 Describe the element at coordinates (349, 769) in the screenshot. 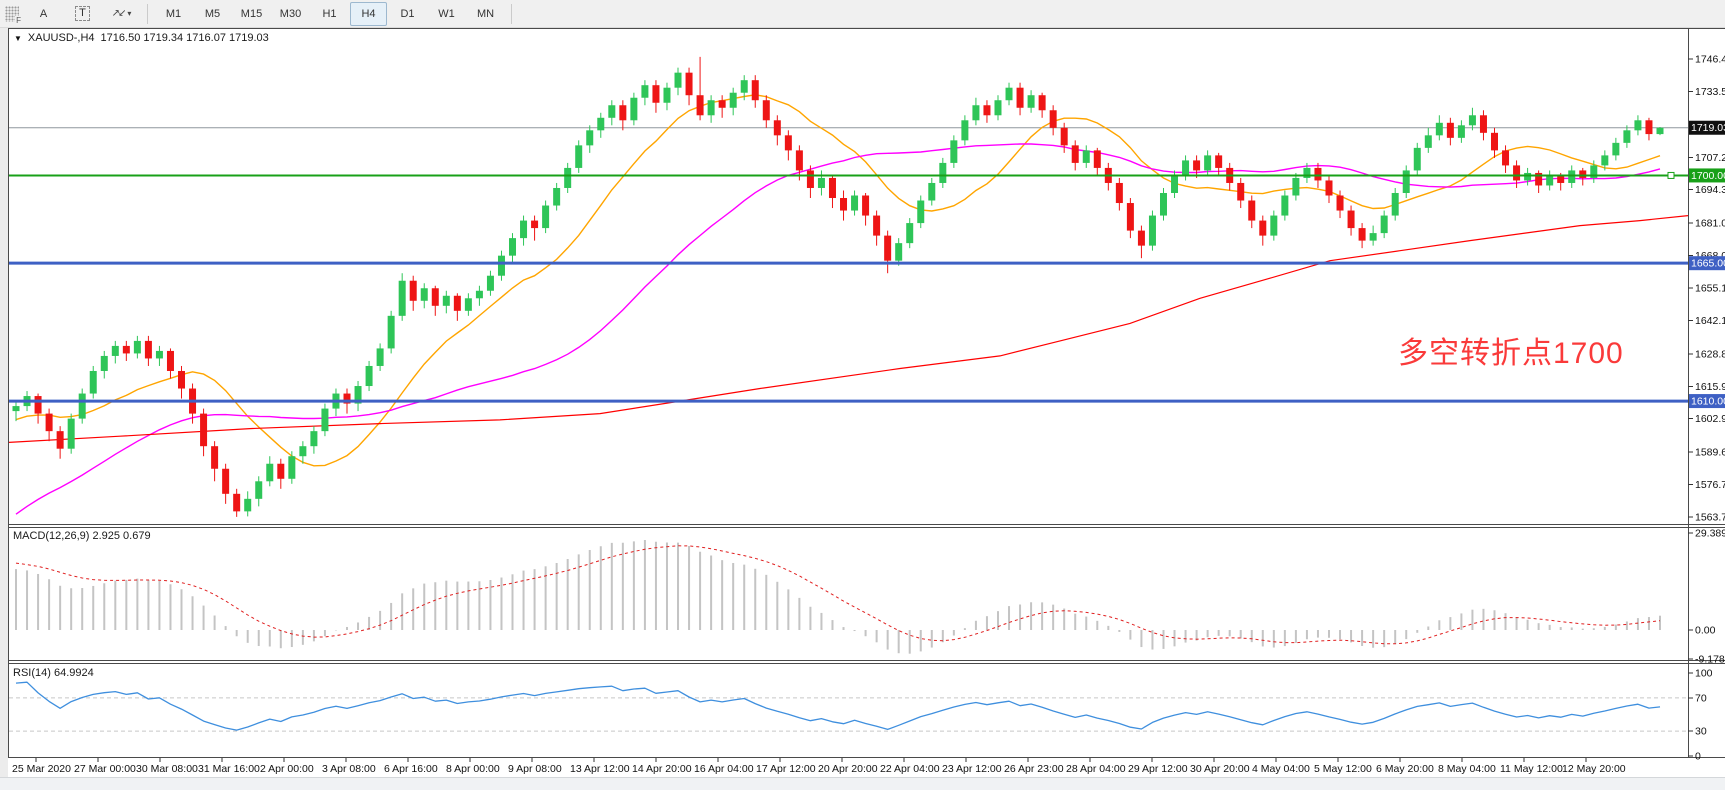

I see `svg-text: 3 Apr 08:00` at that location.